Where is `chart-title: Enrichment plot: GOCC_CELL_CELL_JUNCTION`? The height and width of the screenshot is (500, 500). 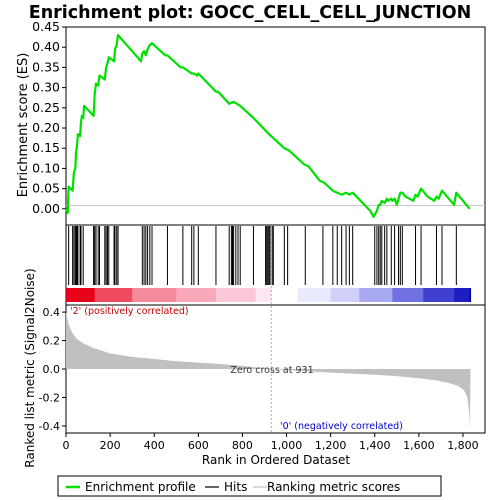
chart-title: Enrichment plot: GOCC_CELL_CELL_JUNCTION is located at coordinates (250, 13).